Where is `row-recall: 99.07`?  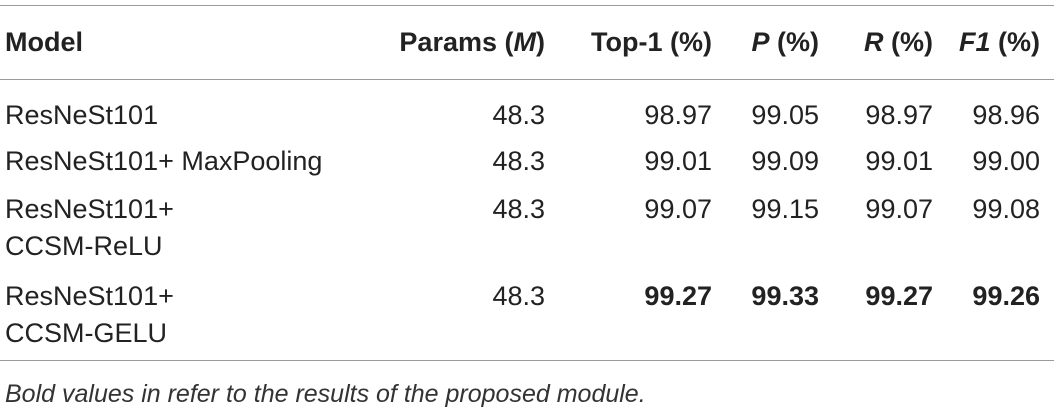
row-recall: 99.07 is located at coordinates (899, 209).